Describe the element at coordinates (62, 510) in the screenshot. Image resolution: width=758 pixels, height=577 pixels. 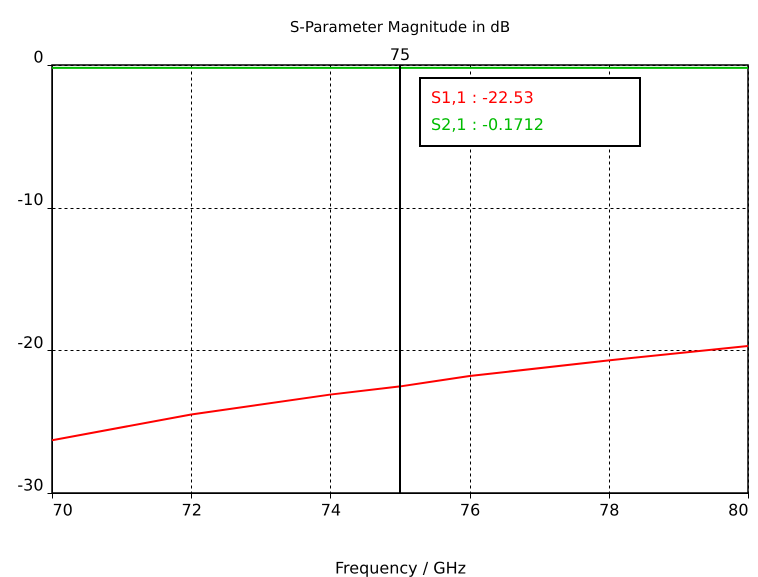
I see `x-tick-label: 70` at that location.